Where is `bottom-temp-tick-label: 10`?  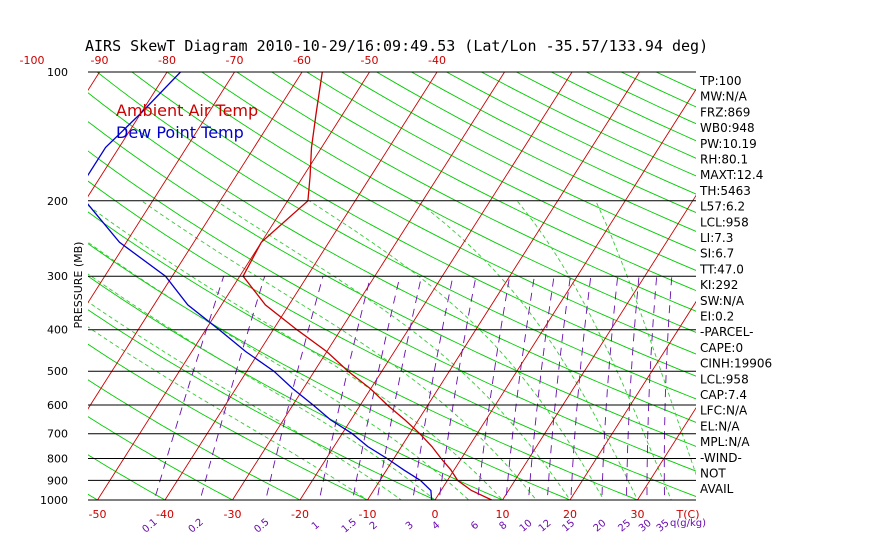
bottom-temp-tick-label: 10 is located at coordinates (503, 514).